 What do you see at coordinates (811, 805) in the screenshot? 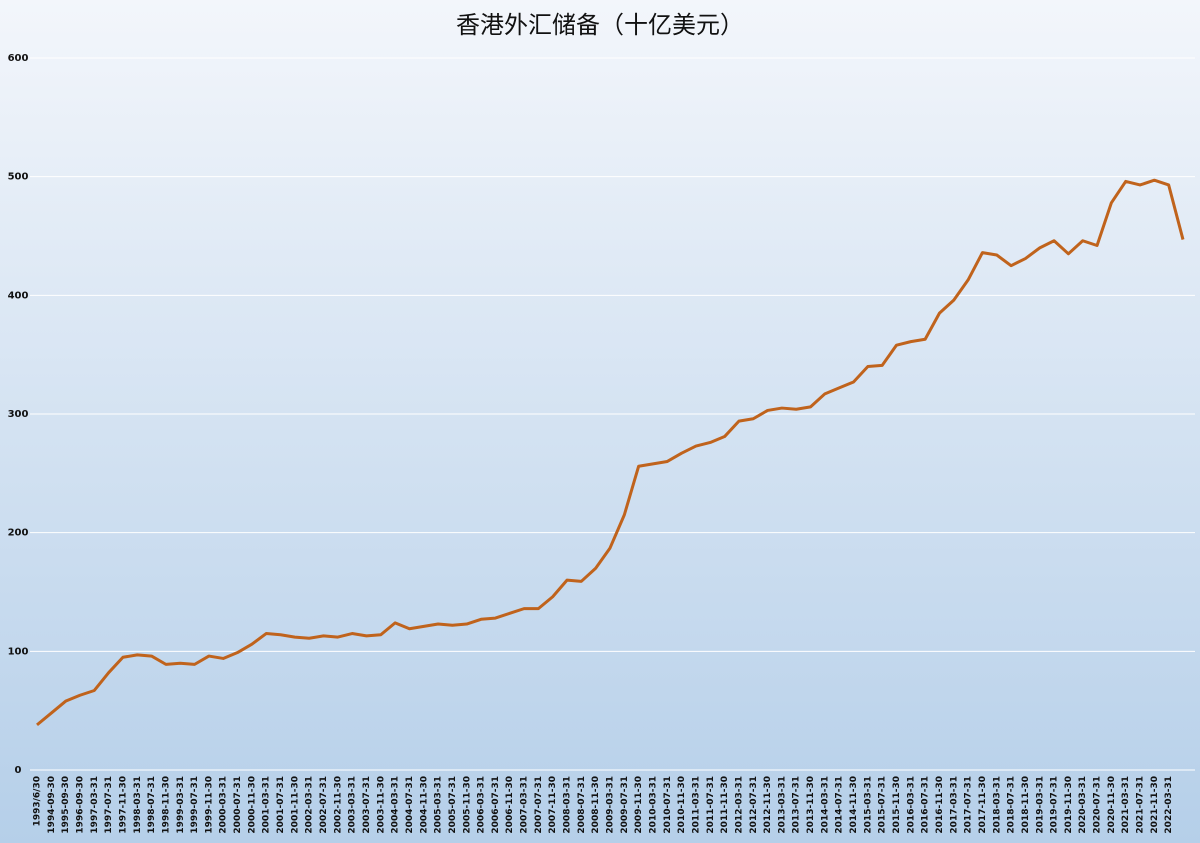
I see `x-tick-label: 2013-11-30` at bounding box center [811, 805].